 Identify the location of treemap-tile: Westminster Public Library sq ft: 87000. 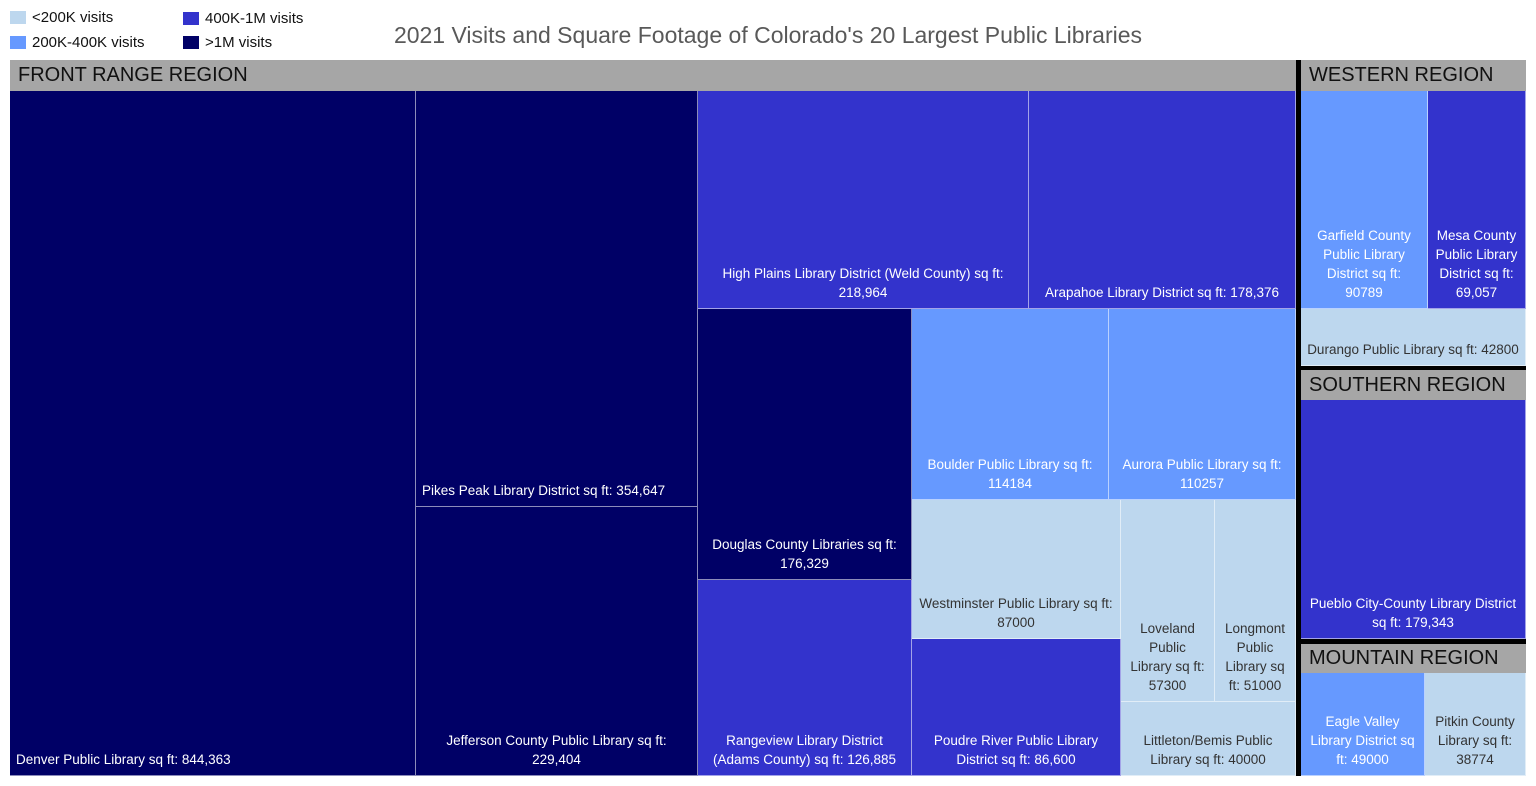
(1016, 569).